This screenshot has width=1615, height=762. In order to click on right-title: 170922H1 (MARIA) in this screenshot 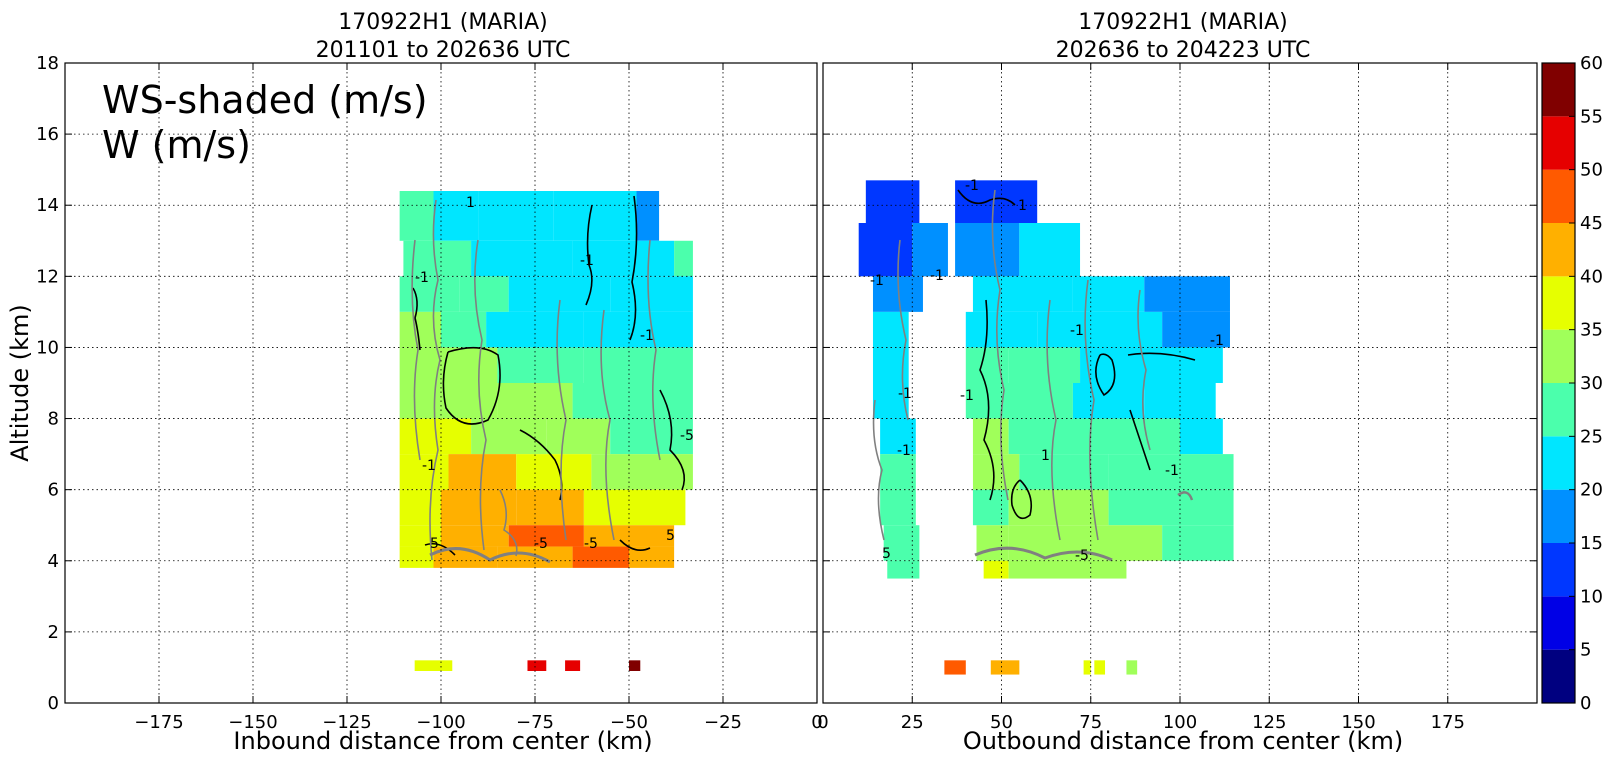, I will do `click(1183, 22)`.